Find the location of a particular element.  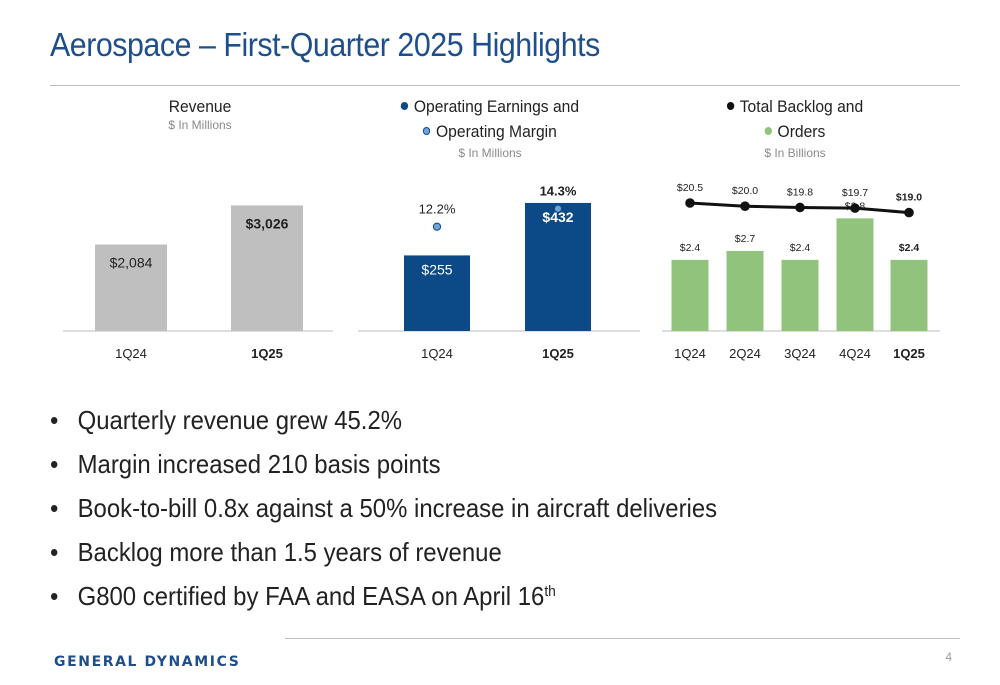

page-number: 4 is located at coordinates (948, 657).